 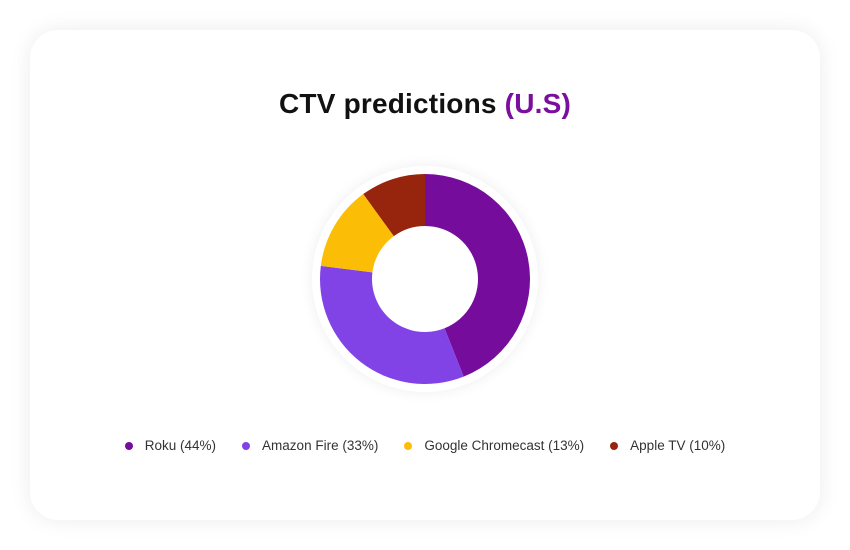 I want to click on legend-item-apple-tv: Apple TV (10%), so click(x=667, y=445).